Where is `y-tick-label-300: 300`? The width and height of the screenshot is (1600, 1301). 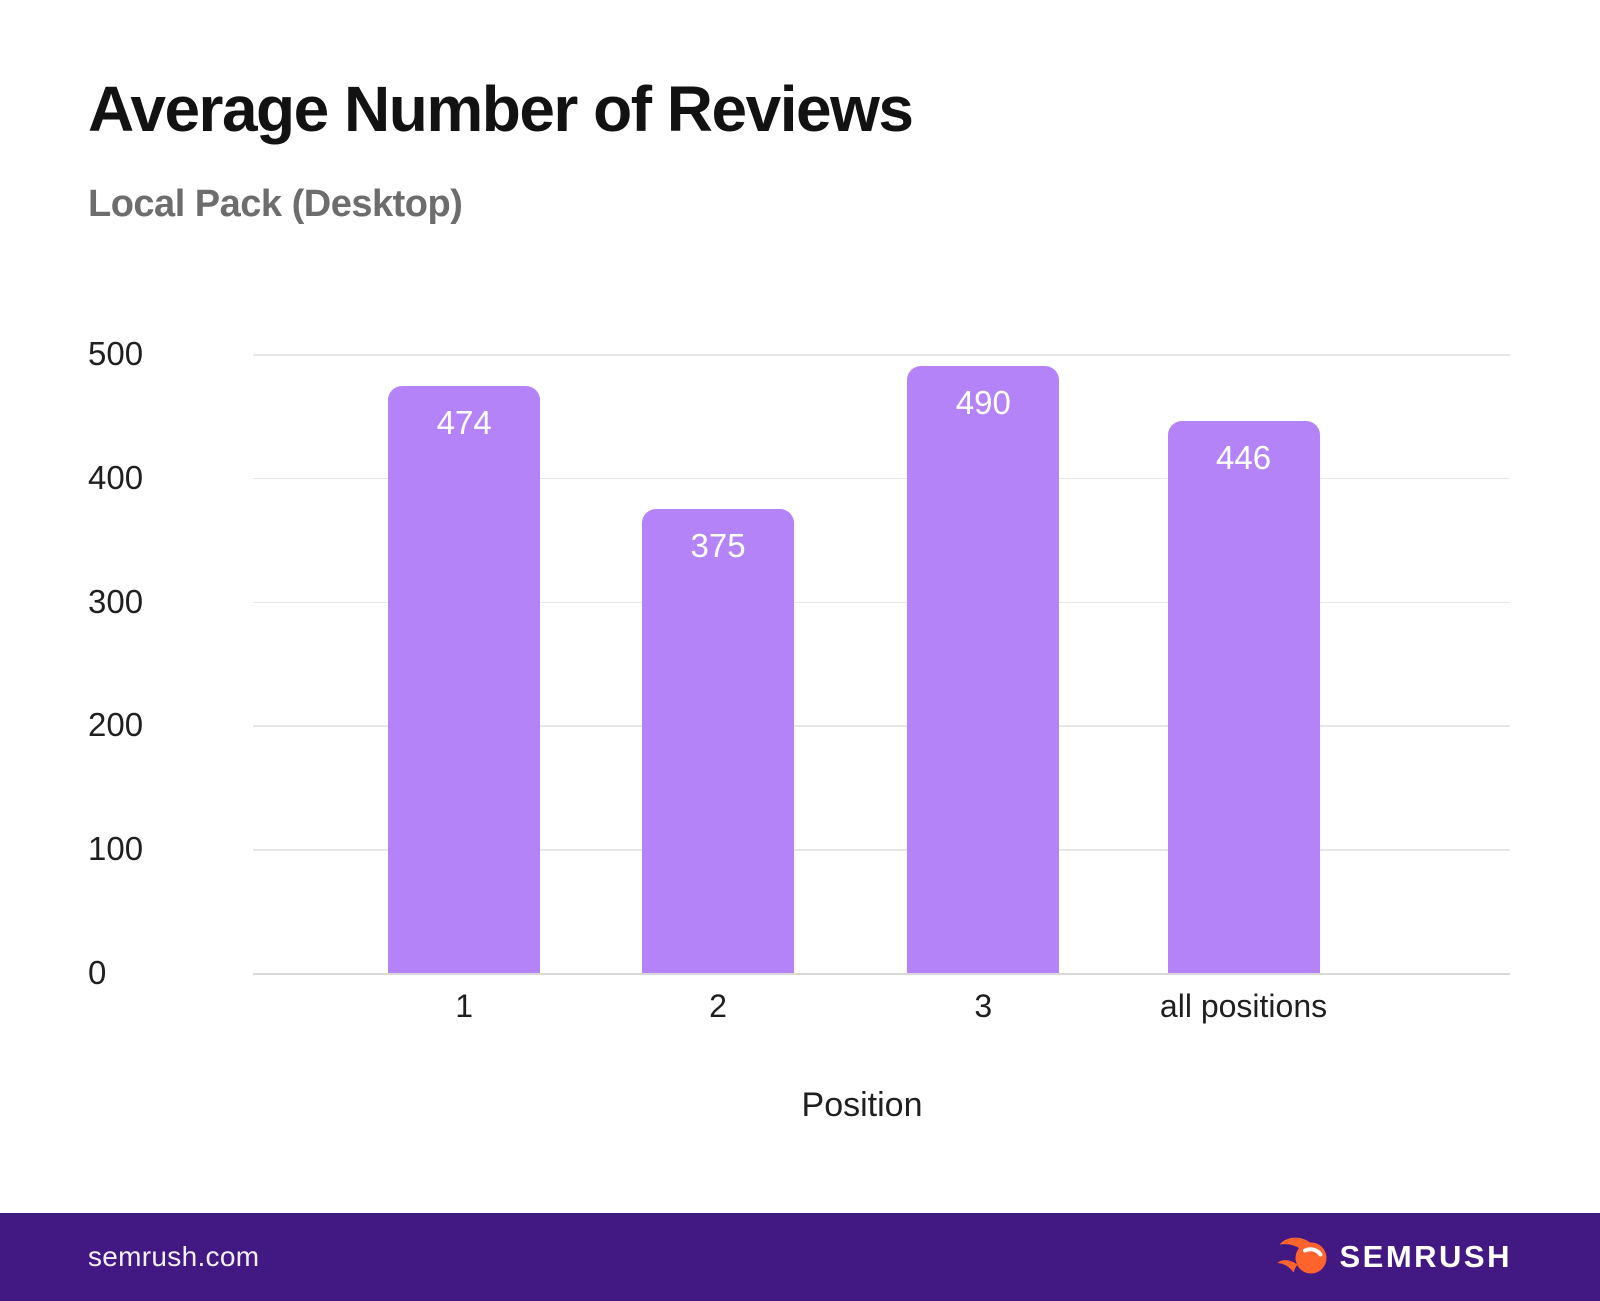
y-tick-label-300: 300 is located at coordinates (116, 601).